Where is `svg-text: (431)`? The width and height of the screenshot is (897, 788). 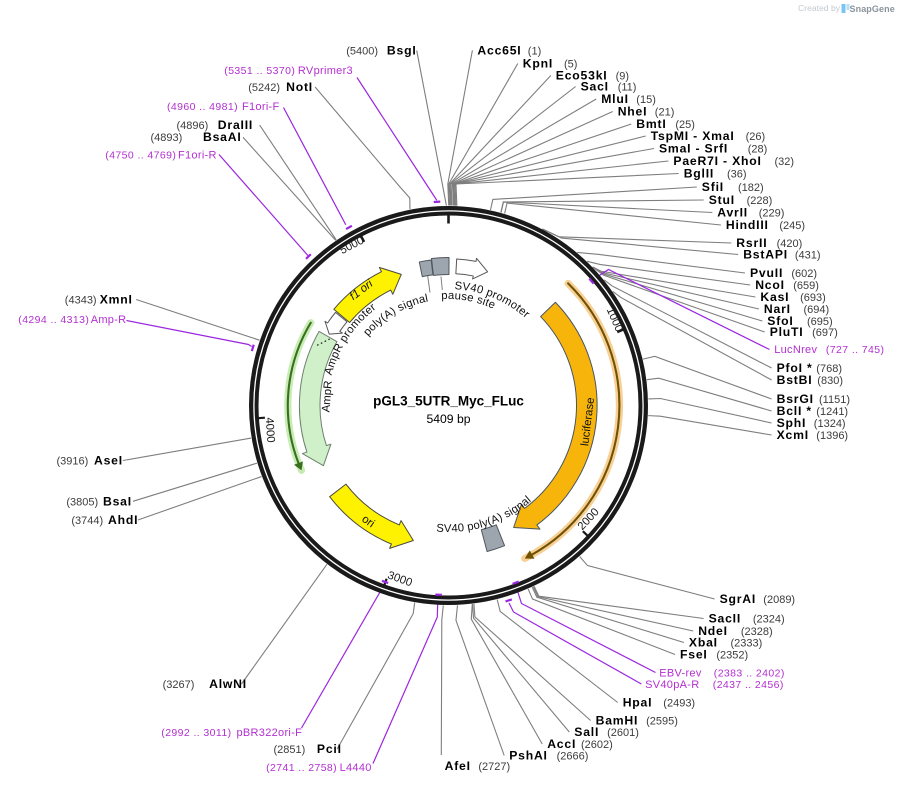 svg-text: (431) is located at coordinates (808, 256).